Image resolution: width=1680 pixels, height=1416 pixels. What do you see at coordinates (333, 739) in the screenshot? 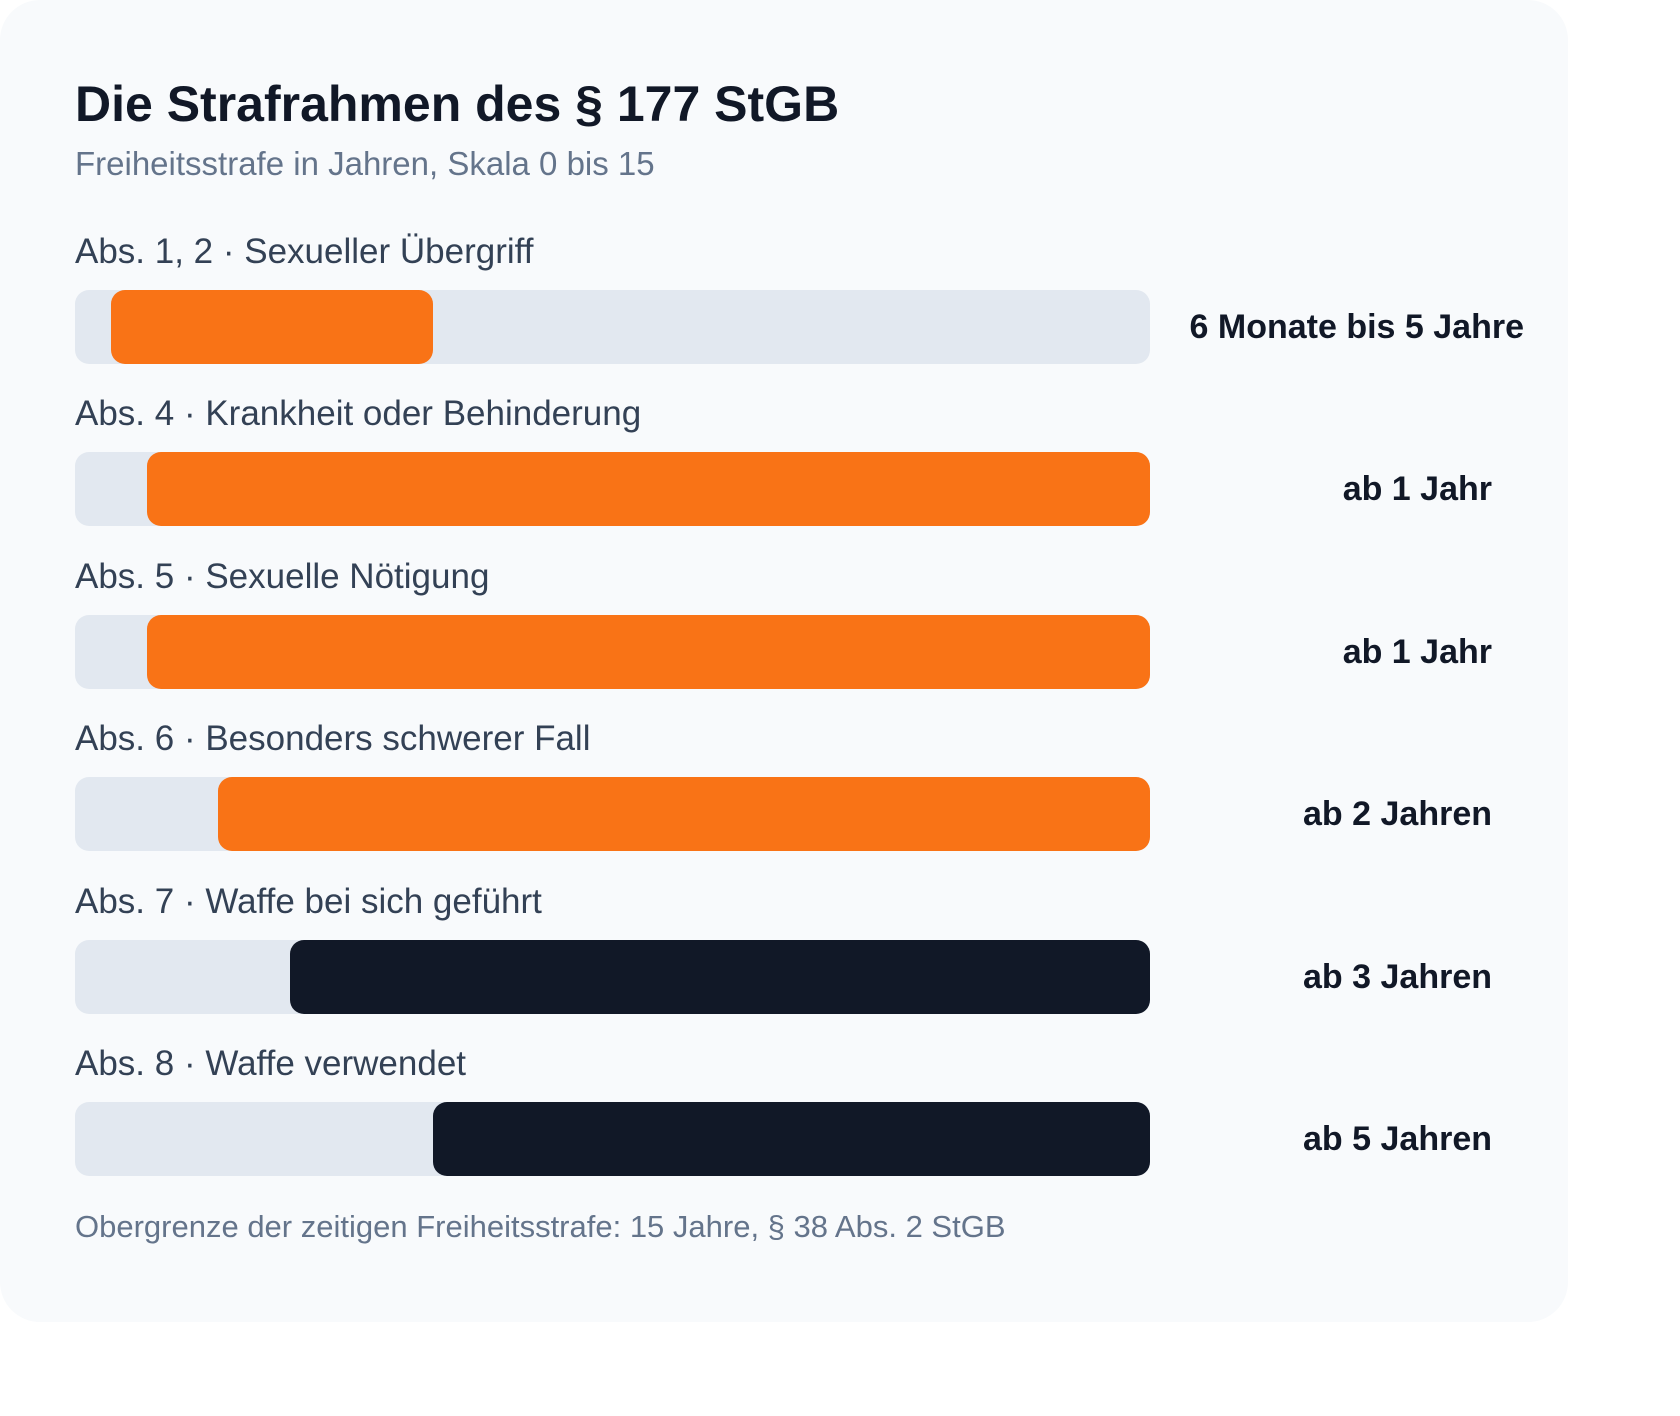
I see `row-label: Abs. 6 · Besonders schwerer Fall` at bounding box center [333, 739].